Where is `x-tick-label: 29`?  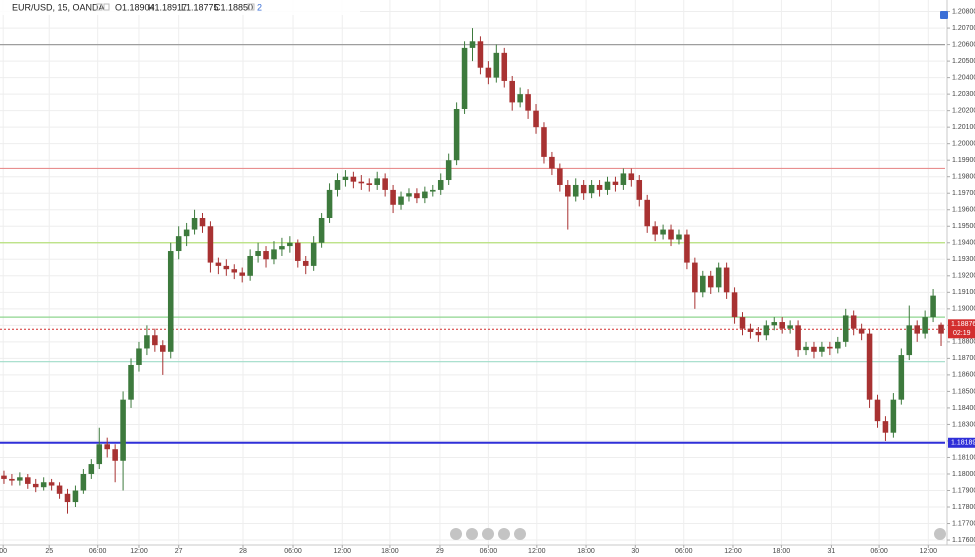
x-tick-label: 29 is located at coordinates (440, 551).